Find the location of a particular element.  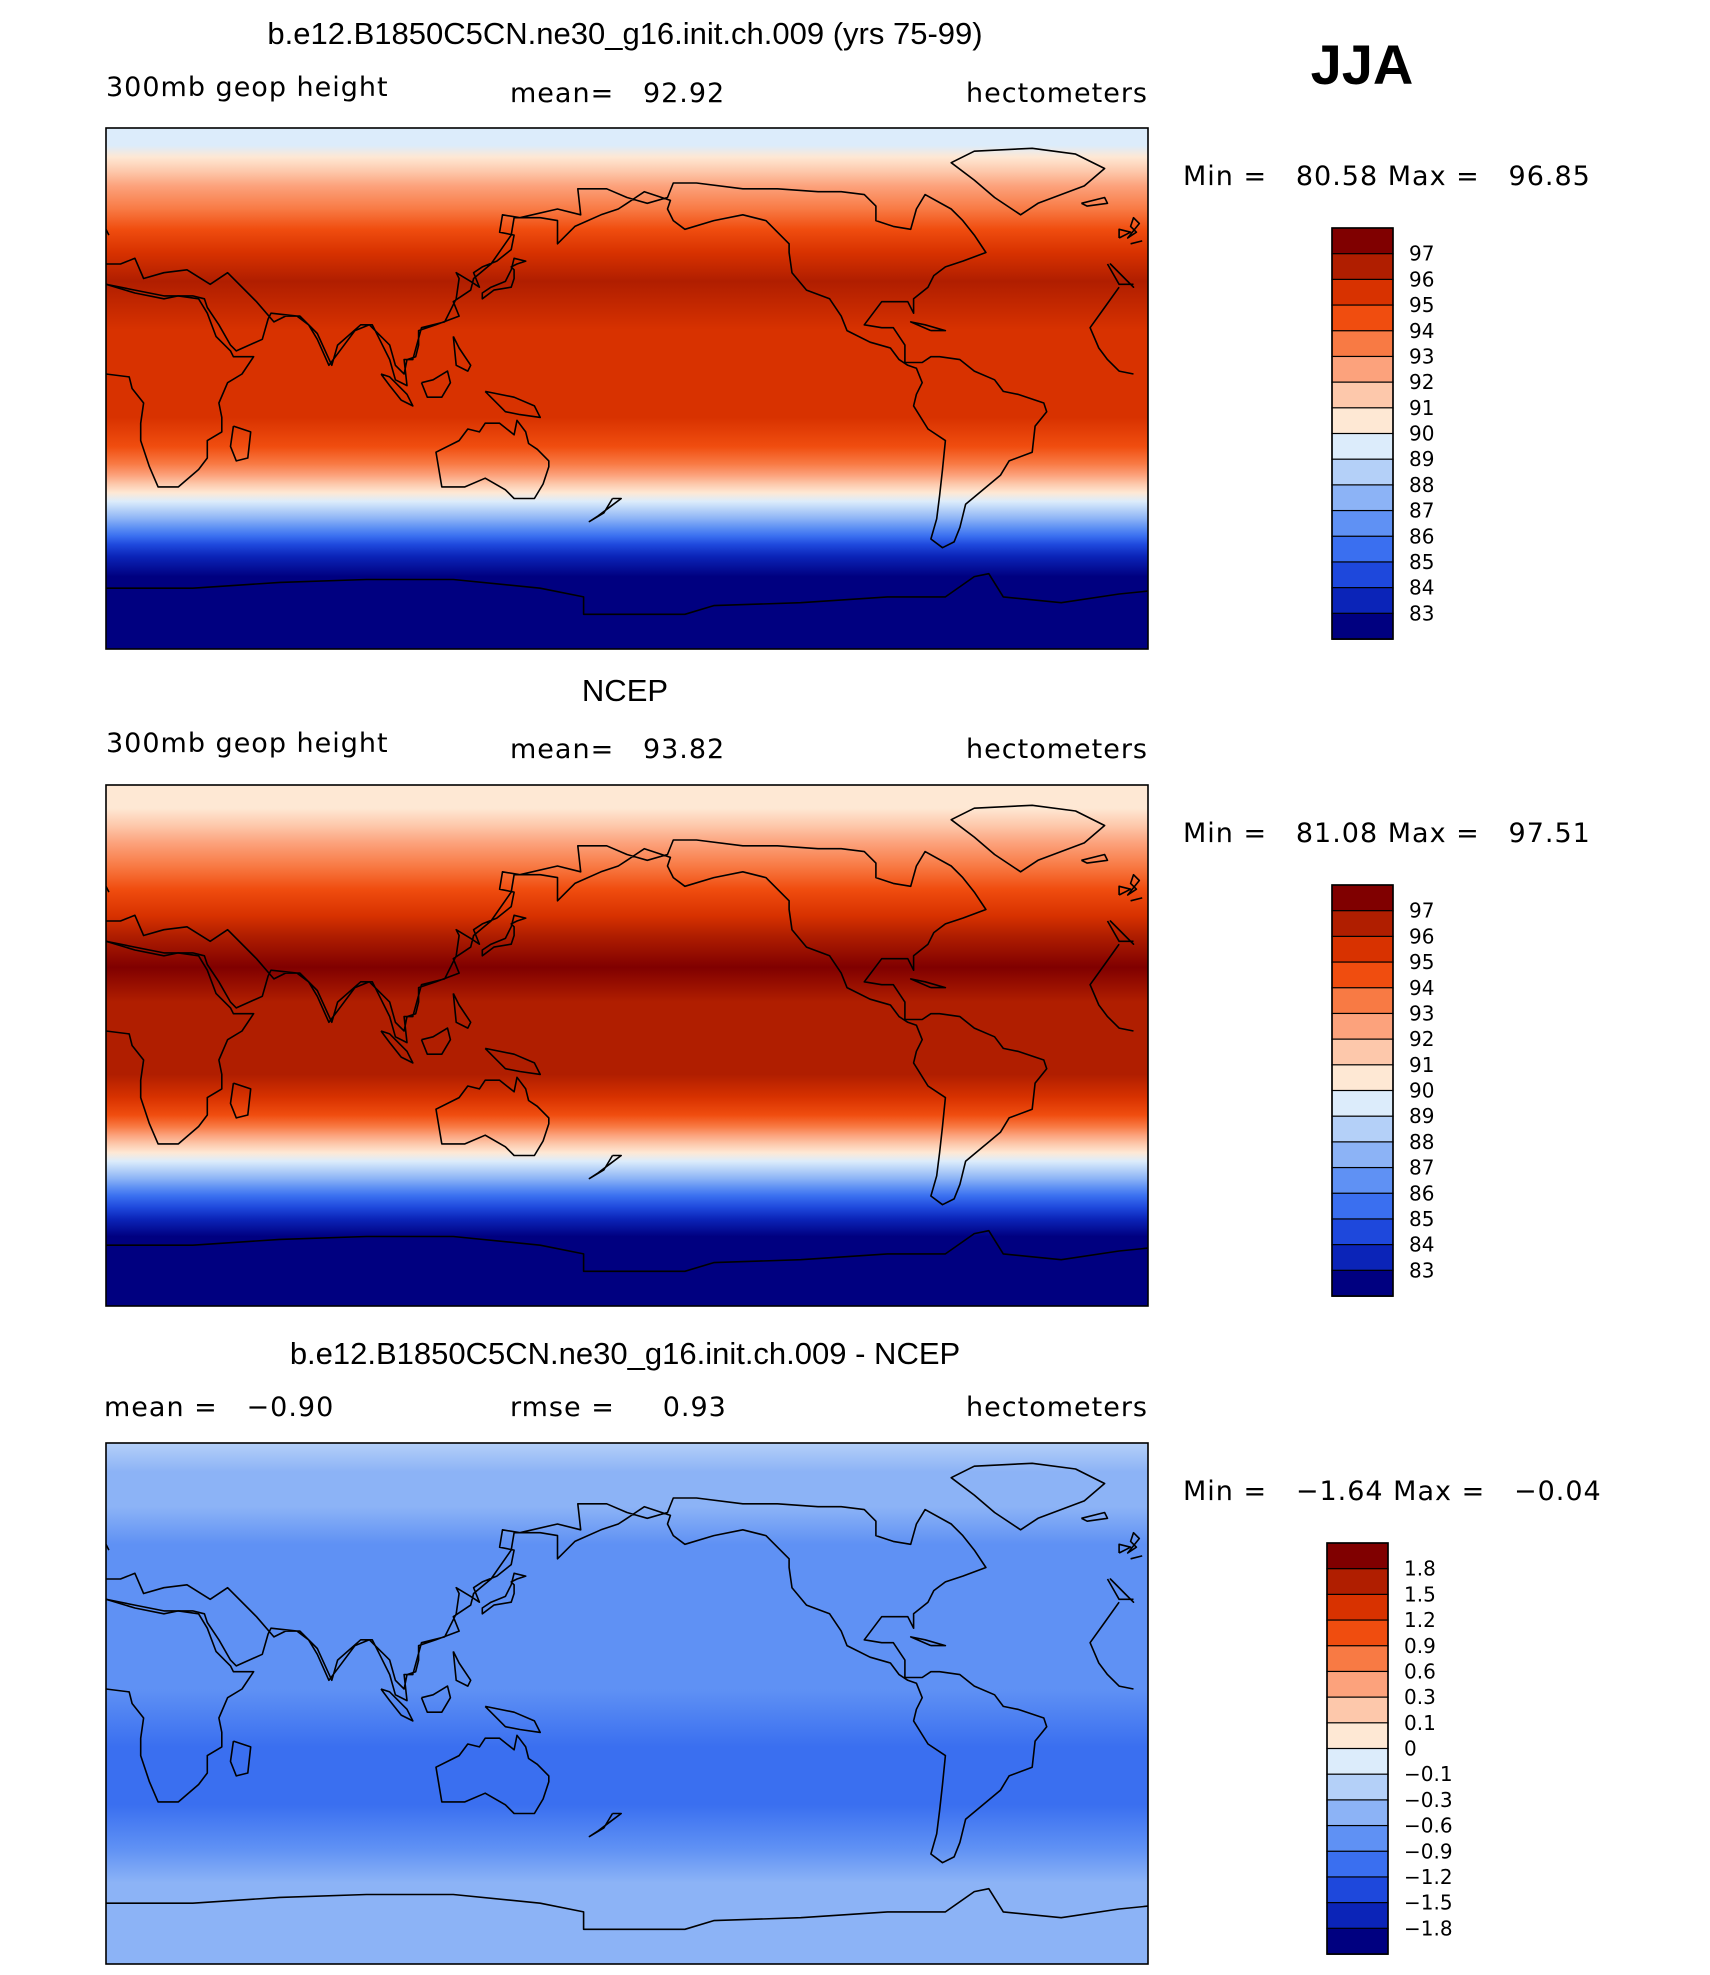

colorbar-label: 96 is located at coordinates (1421, 279).